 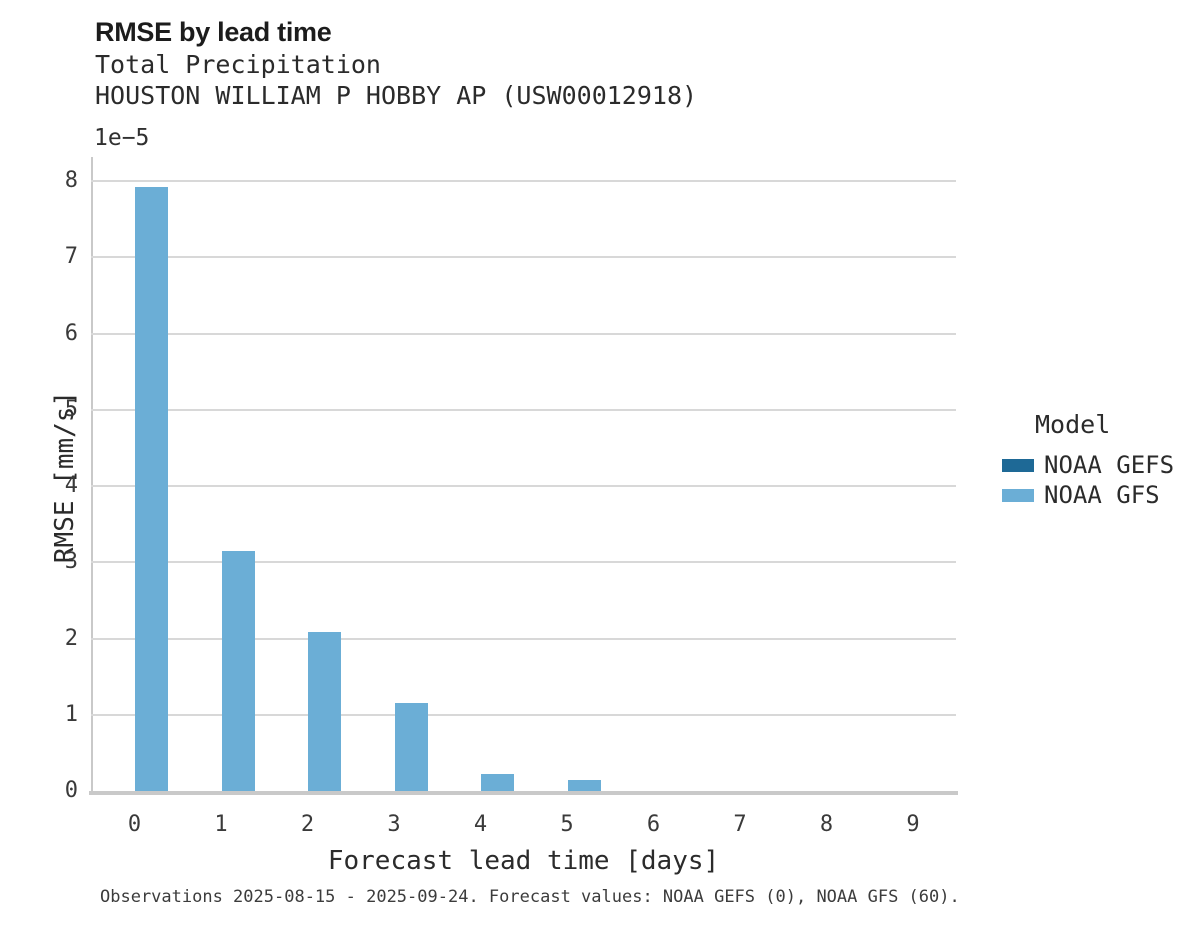 What do you see at coordinates (71, 485) in the screenshot?
I see `y-tick-label-4: 4` at bounding box center [71, 485].